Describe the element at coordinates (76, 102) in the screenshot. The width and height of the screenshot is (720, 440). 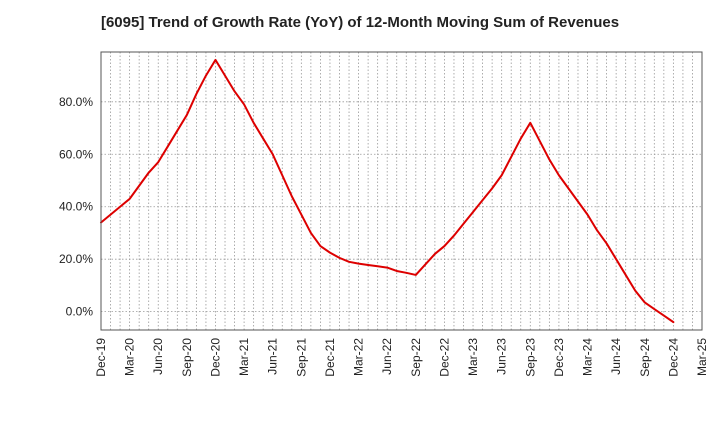
I see `y-tick-label: 80.0%` at that location.